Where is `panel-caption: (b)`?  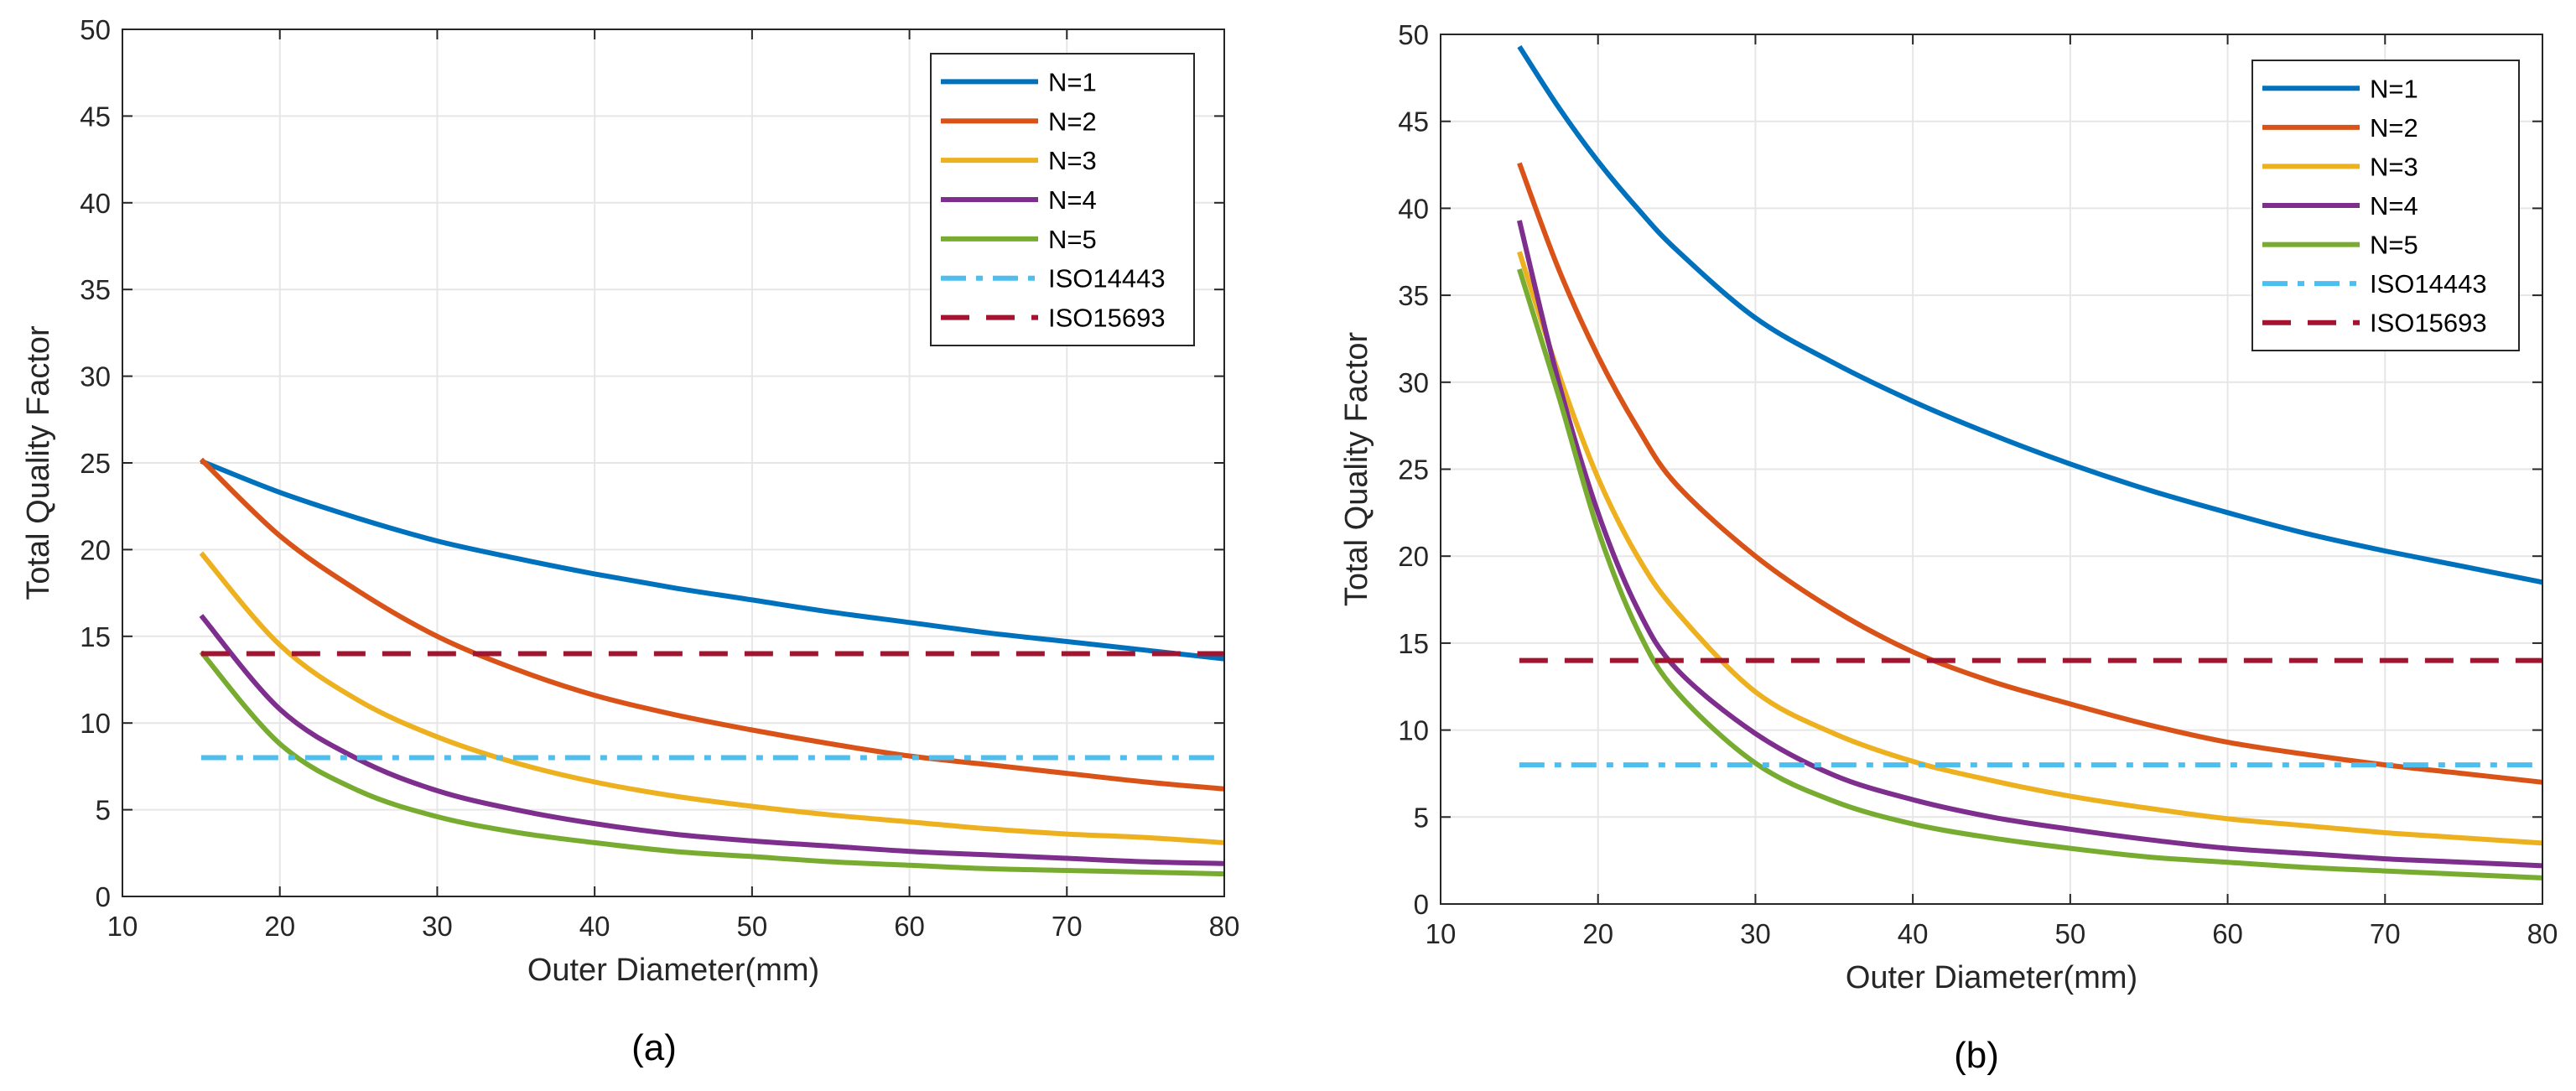 panel-caption: (b) is located at coordinates (1976, 1055).